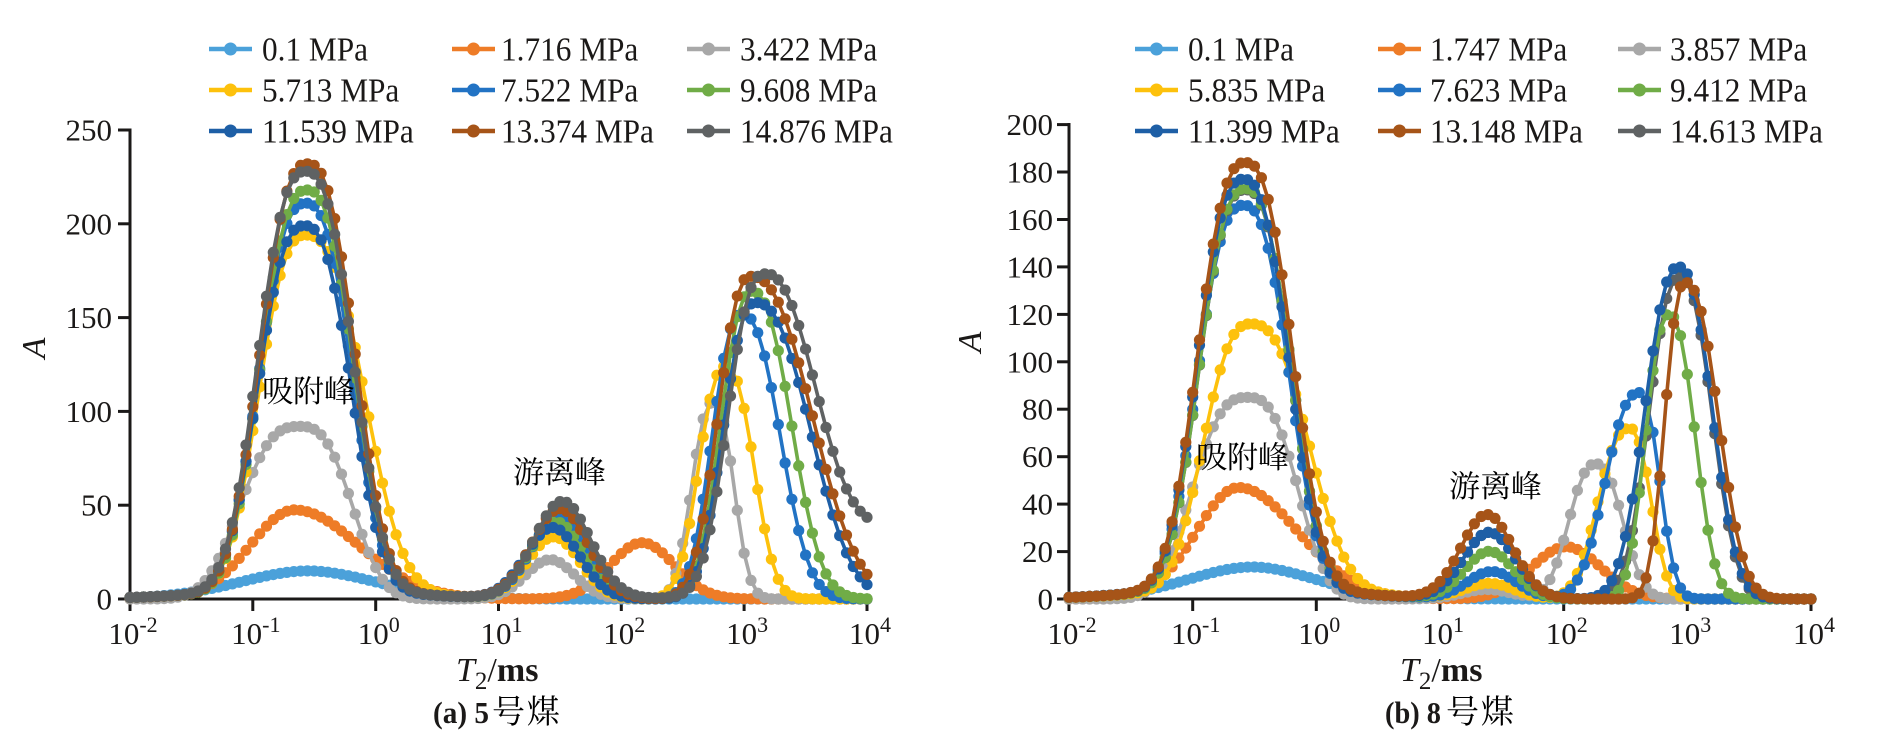 The height and width of the screenshot is (732, 1890). Describe the element at coordinates (808, 91) in the screenshot. I see `svg-text: 9.608 MPa` at that location.